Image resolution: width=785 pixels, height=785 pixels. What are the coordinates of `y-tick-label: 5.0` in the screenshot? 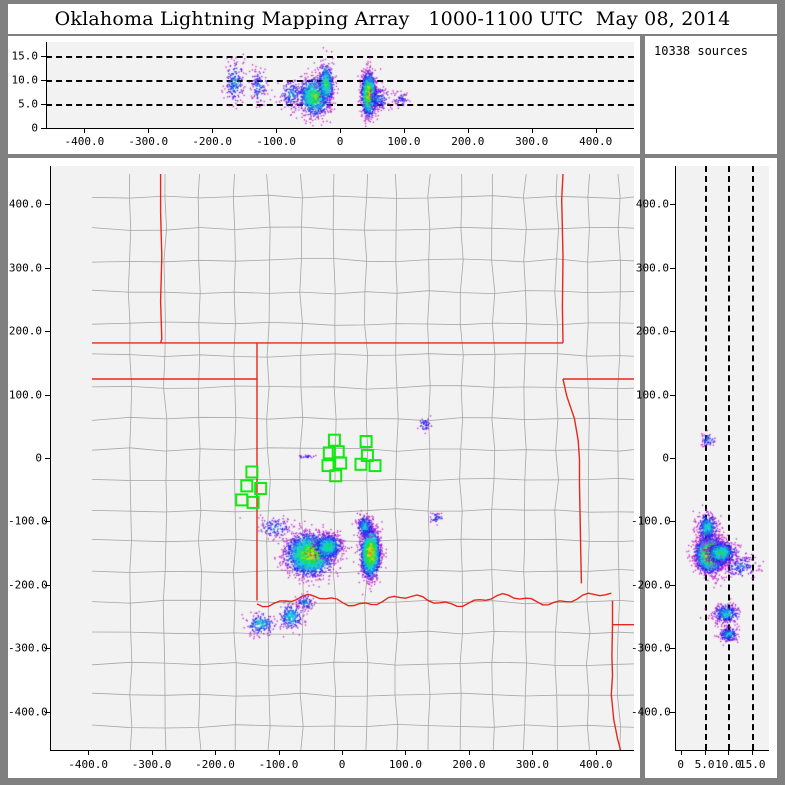 It's located at (28, 104).